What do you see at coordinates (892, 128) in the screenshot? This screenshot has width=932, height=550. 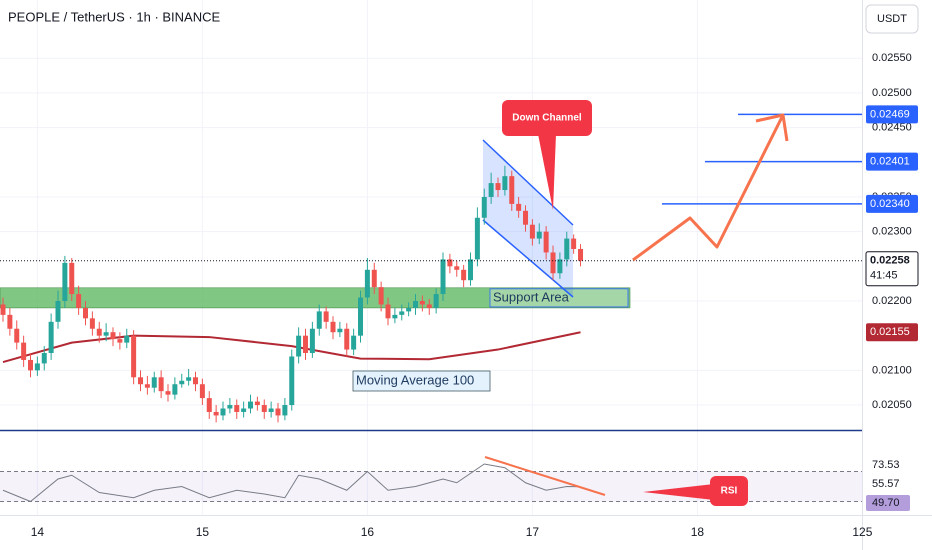 I see `y-tick-label: 0.02450` at bounding box center [892, 128].